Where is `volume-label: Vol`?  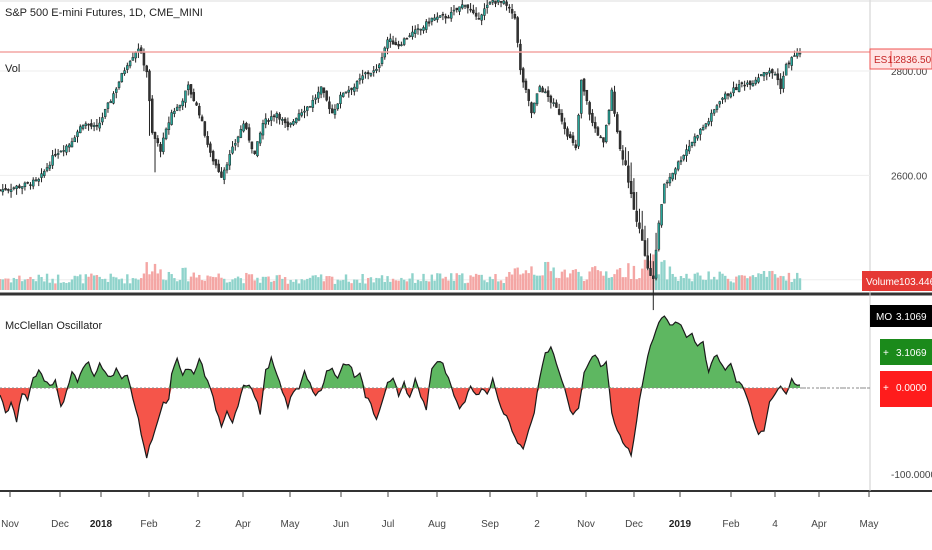 volume-label: Vol is located at coordinates (12, 69).